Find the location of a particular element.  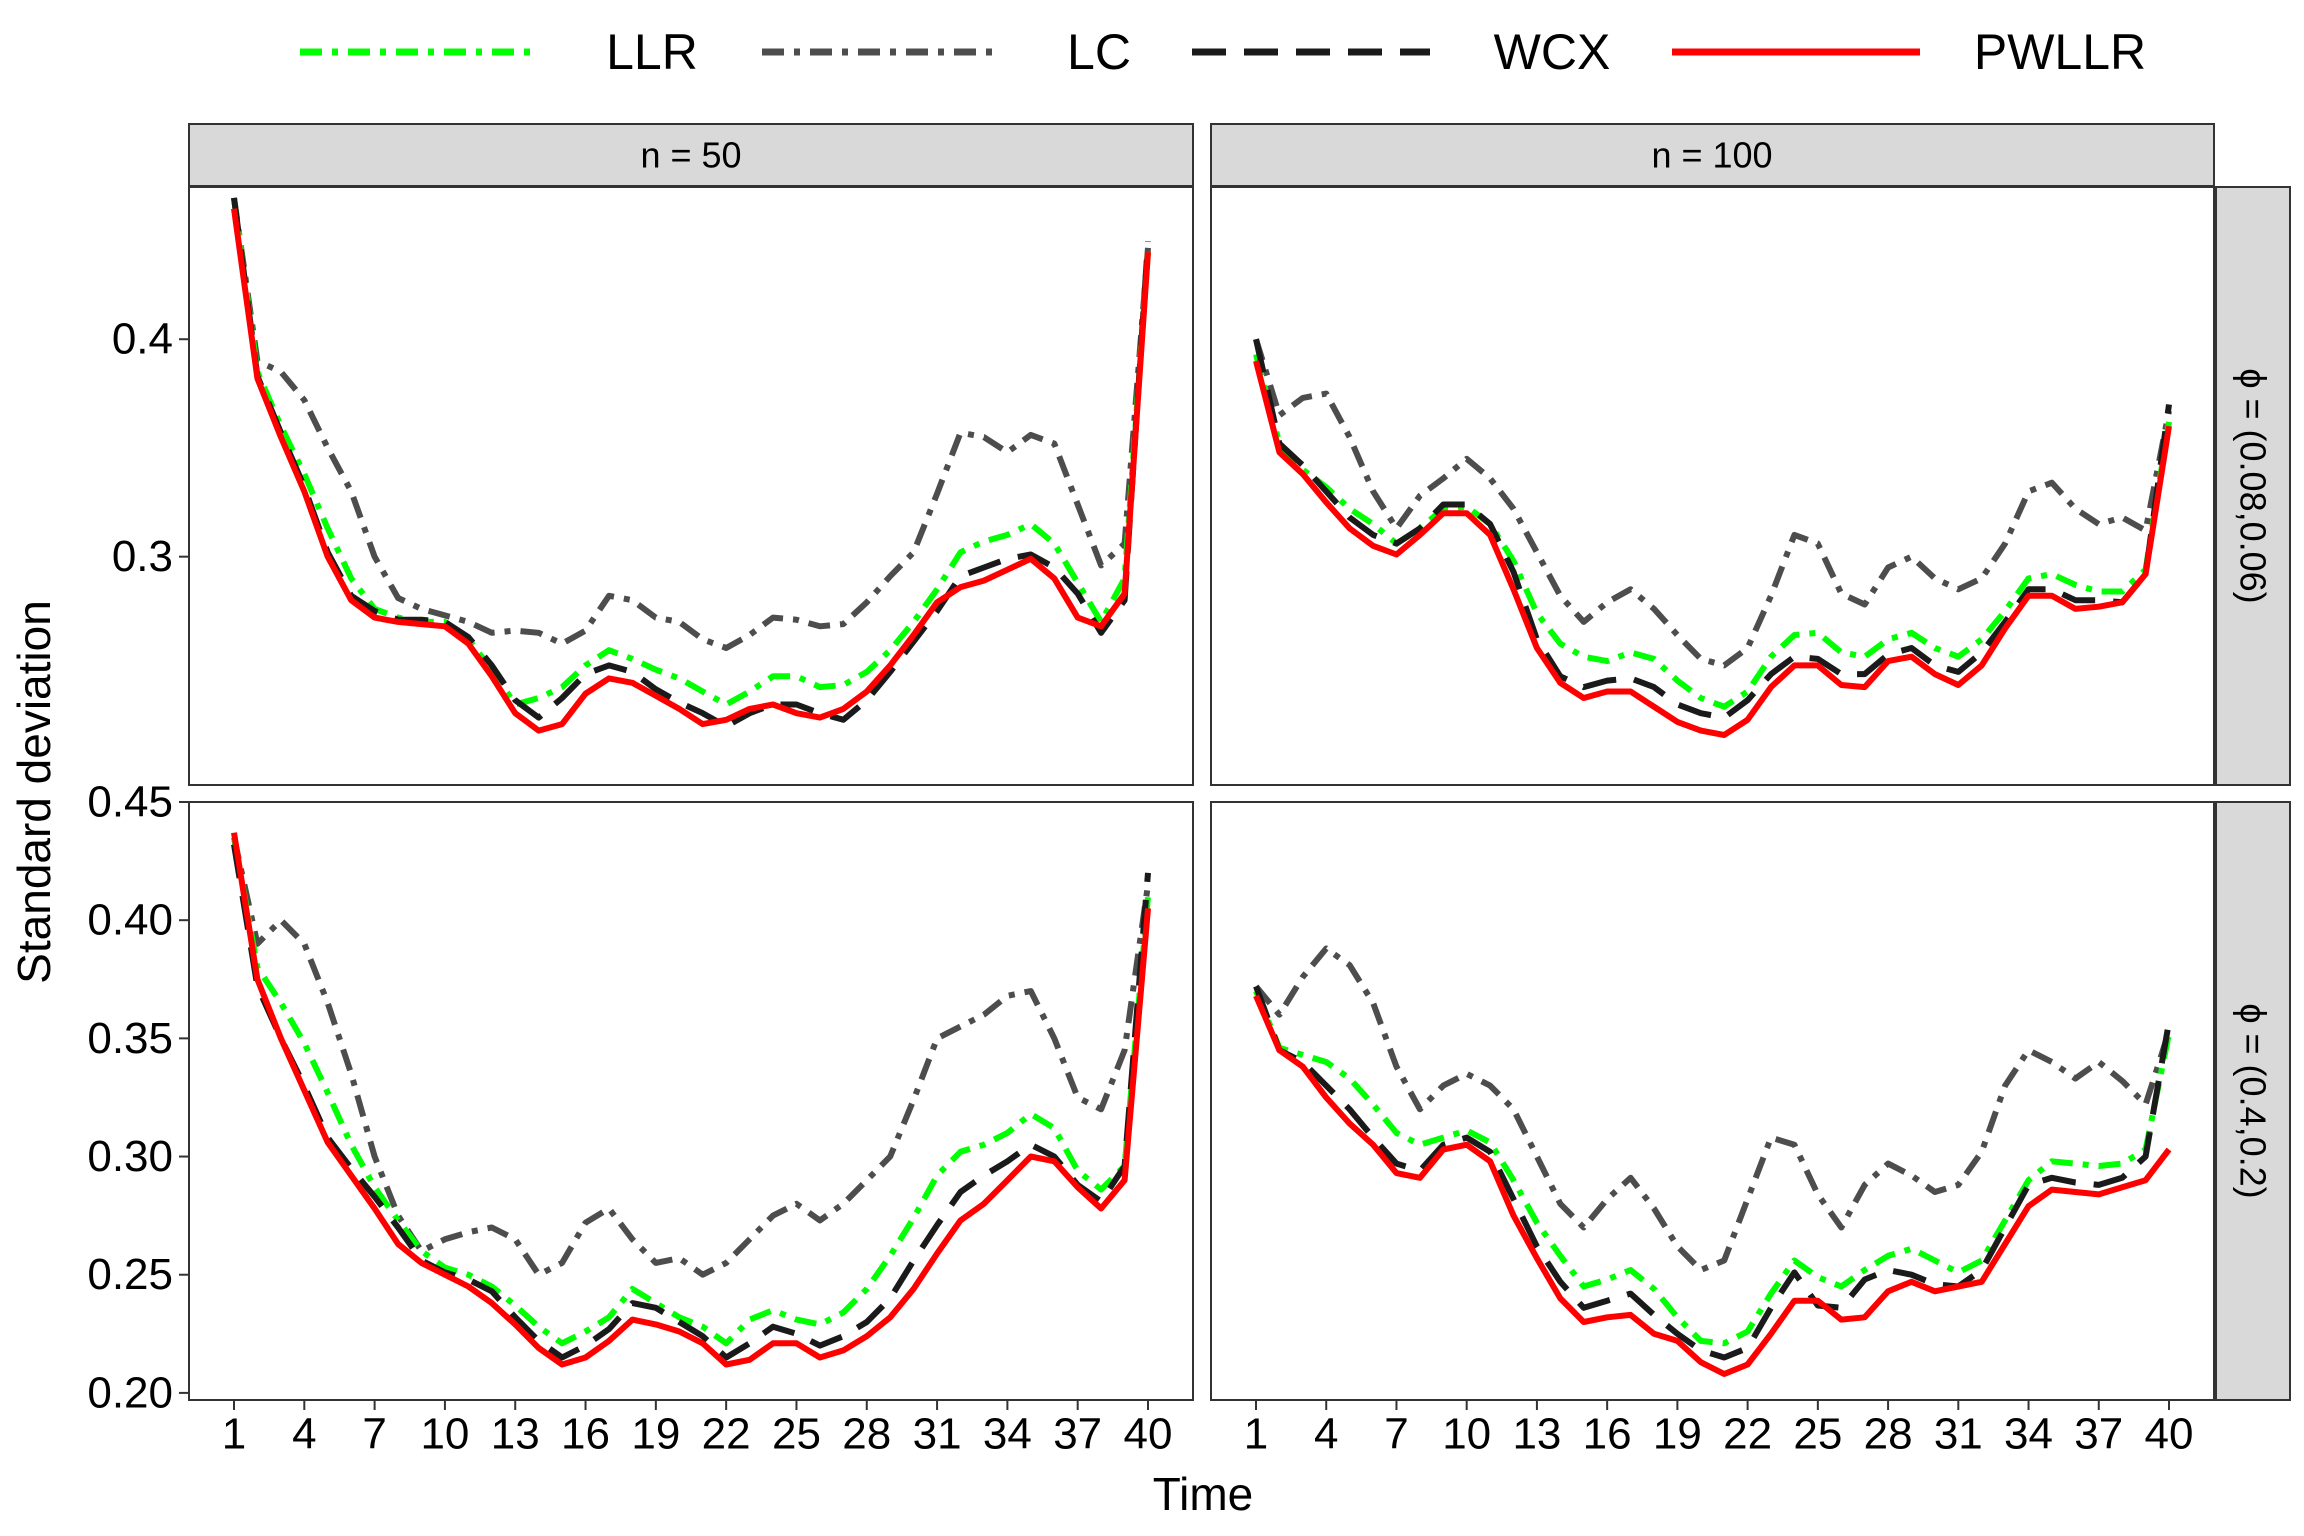

y-axis-top: 0.3 0.4 is located at coordinates (150, 448).